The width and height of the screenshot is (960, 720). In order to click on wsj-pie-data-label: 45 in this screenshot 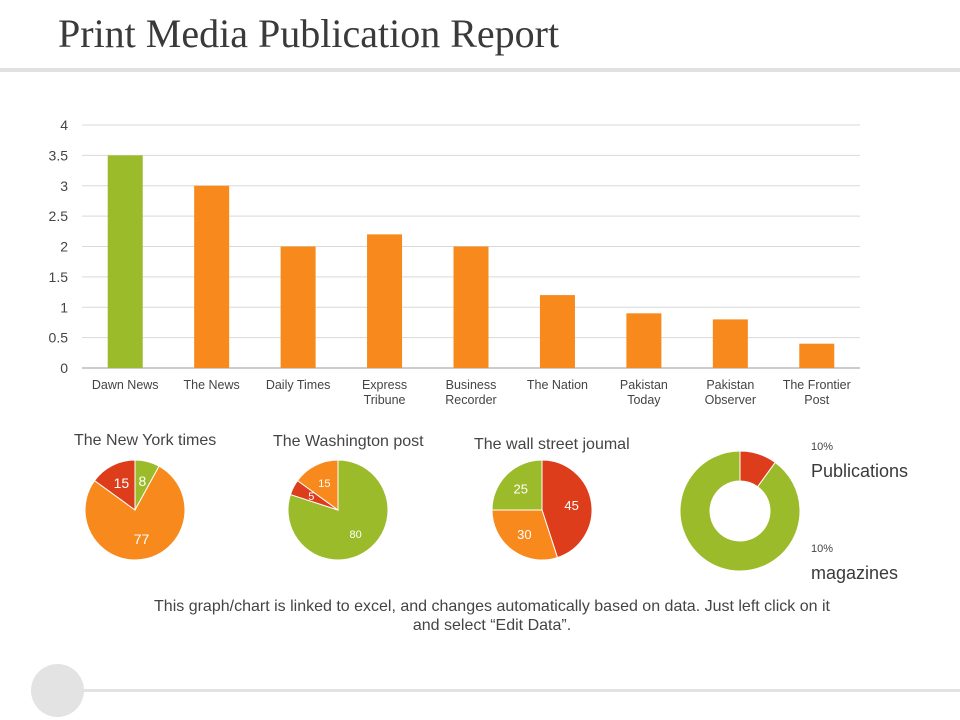, I will do `click(571, 505)`.